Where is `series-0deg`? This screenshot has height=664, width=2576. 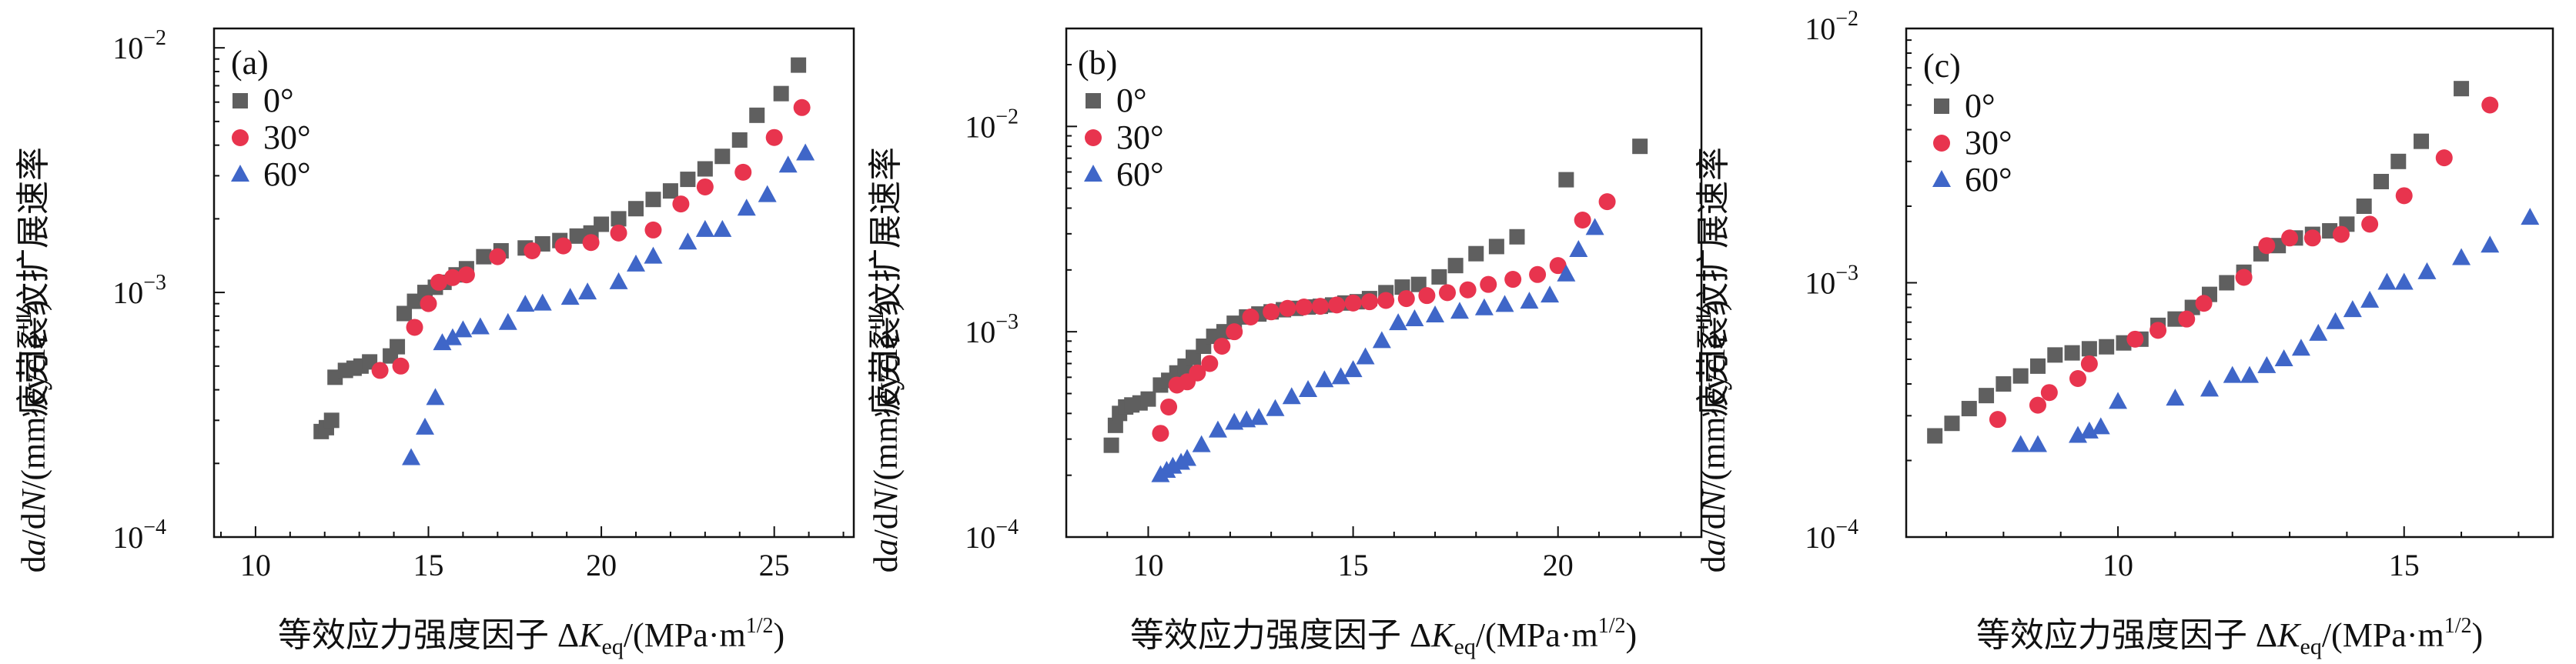
series-0deg is located at coordinates (1376, 295).